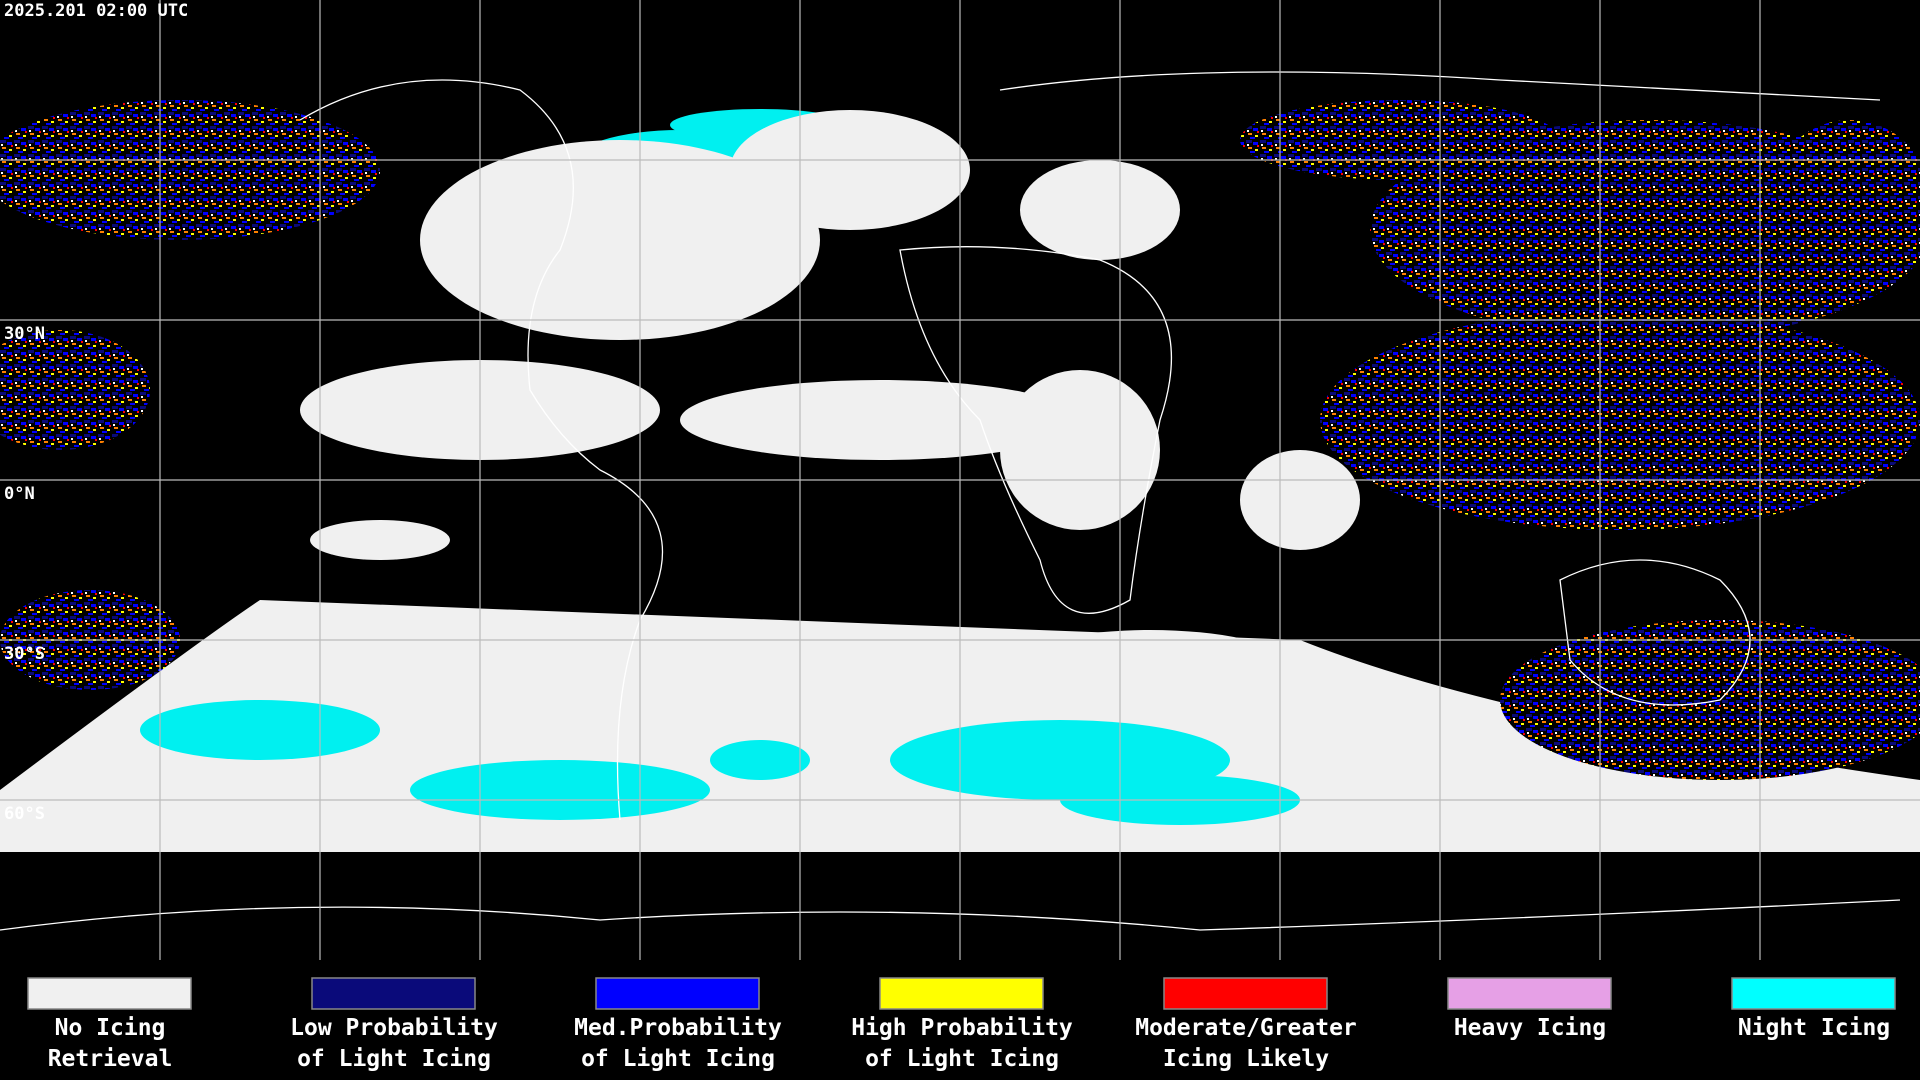 The width and height of the screenshot is (1920, 1080). What do you see at coordinates (1814, 1028) in the screenshot?
I see `legend-label: Night Icing` at bounding box center [1814, 1028].